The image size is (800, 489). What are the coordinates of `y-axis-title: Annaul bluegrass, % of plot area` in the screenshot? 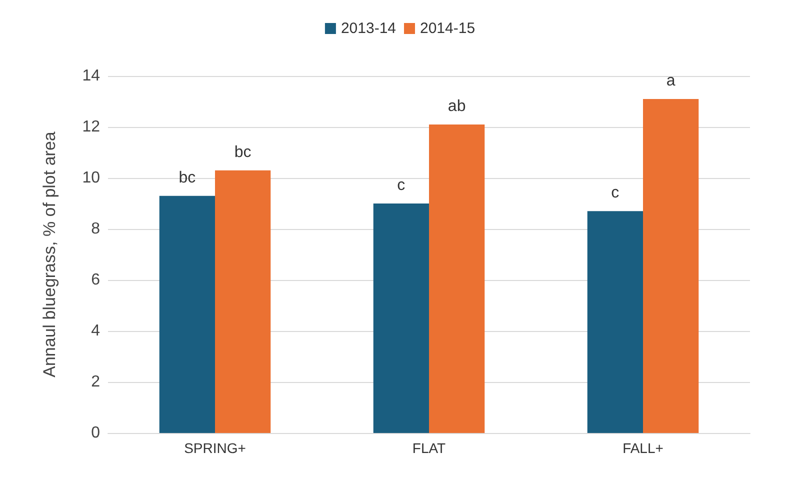 It's located at (49, 254).